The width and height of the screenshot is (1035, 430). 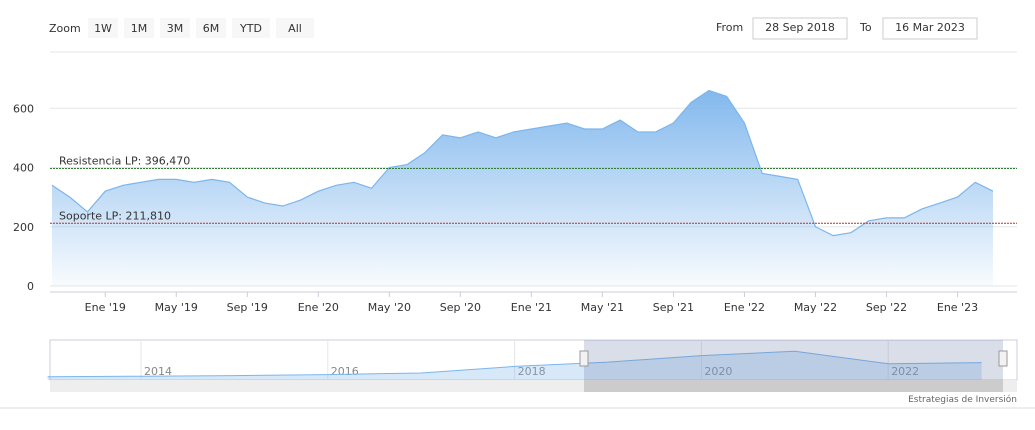 I want to click on zoom-label: Zoom, so click(x=65, y=28).